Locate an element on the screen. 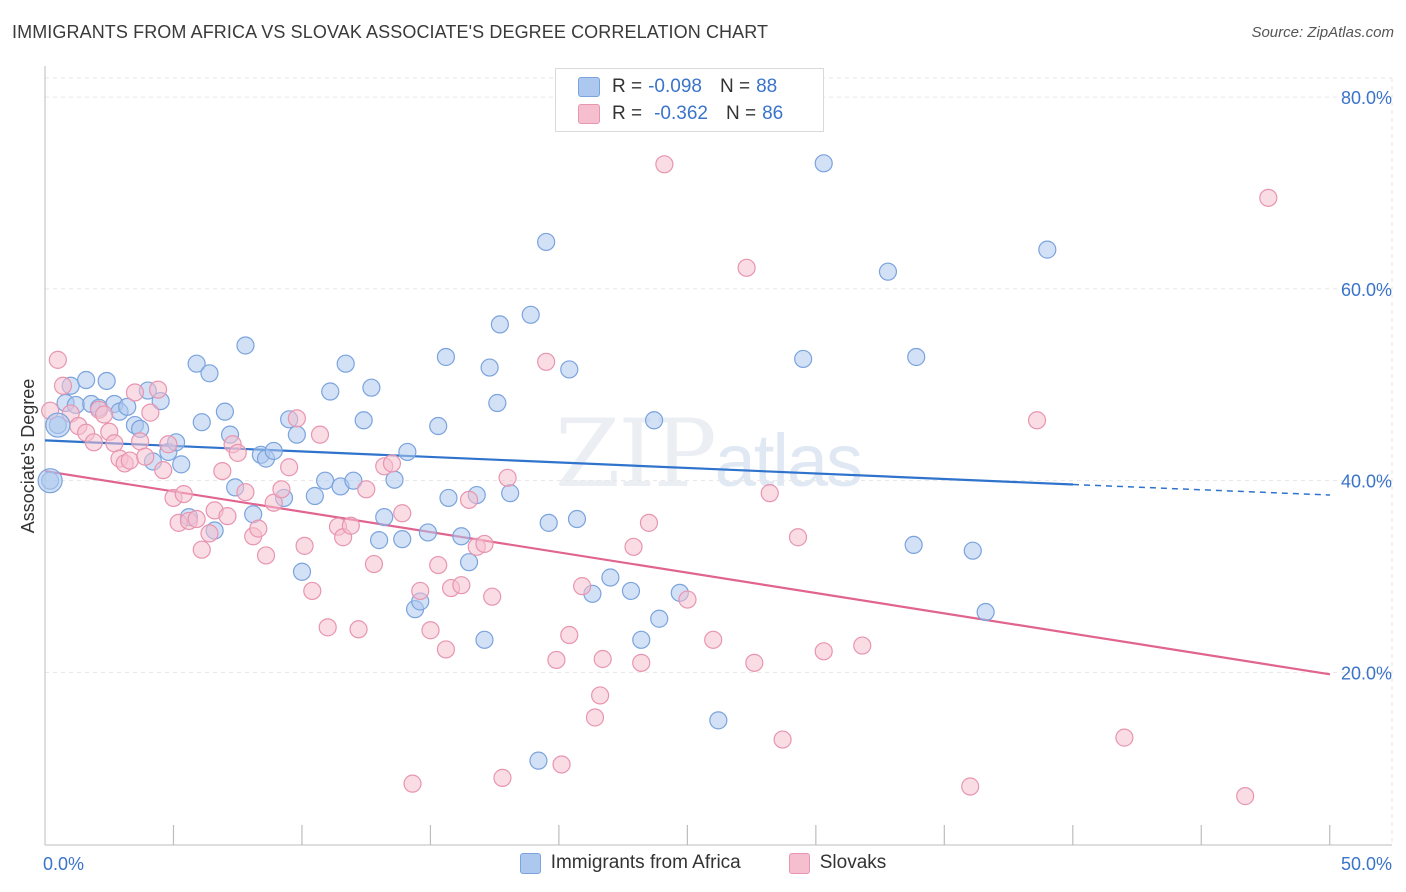  y-tick-label: 20.0% is located at coordinates (1366, 673).